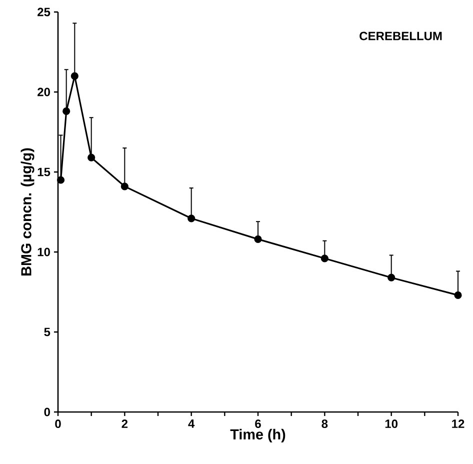 Image resolution: width=473 pixels, height=464 pixels. What do you see at coordinates (458, 424) in the screenshot?
I see `x-tick-label: 12` at bounding box center [458, 424].